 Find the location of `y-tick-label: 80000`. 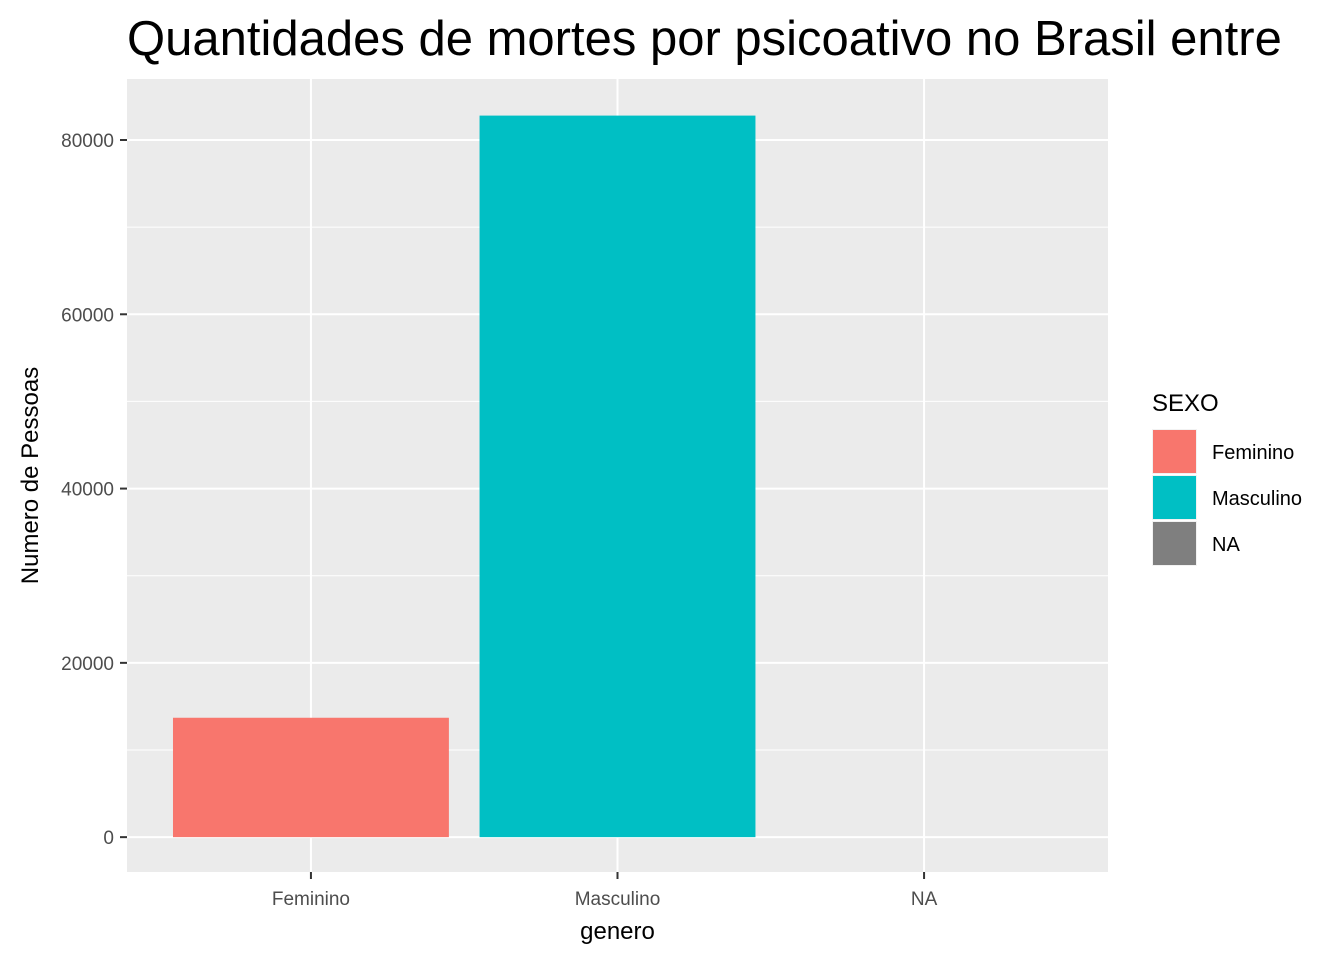

y-tick-label: 80000 is located at coordinates (87, 141).